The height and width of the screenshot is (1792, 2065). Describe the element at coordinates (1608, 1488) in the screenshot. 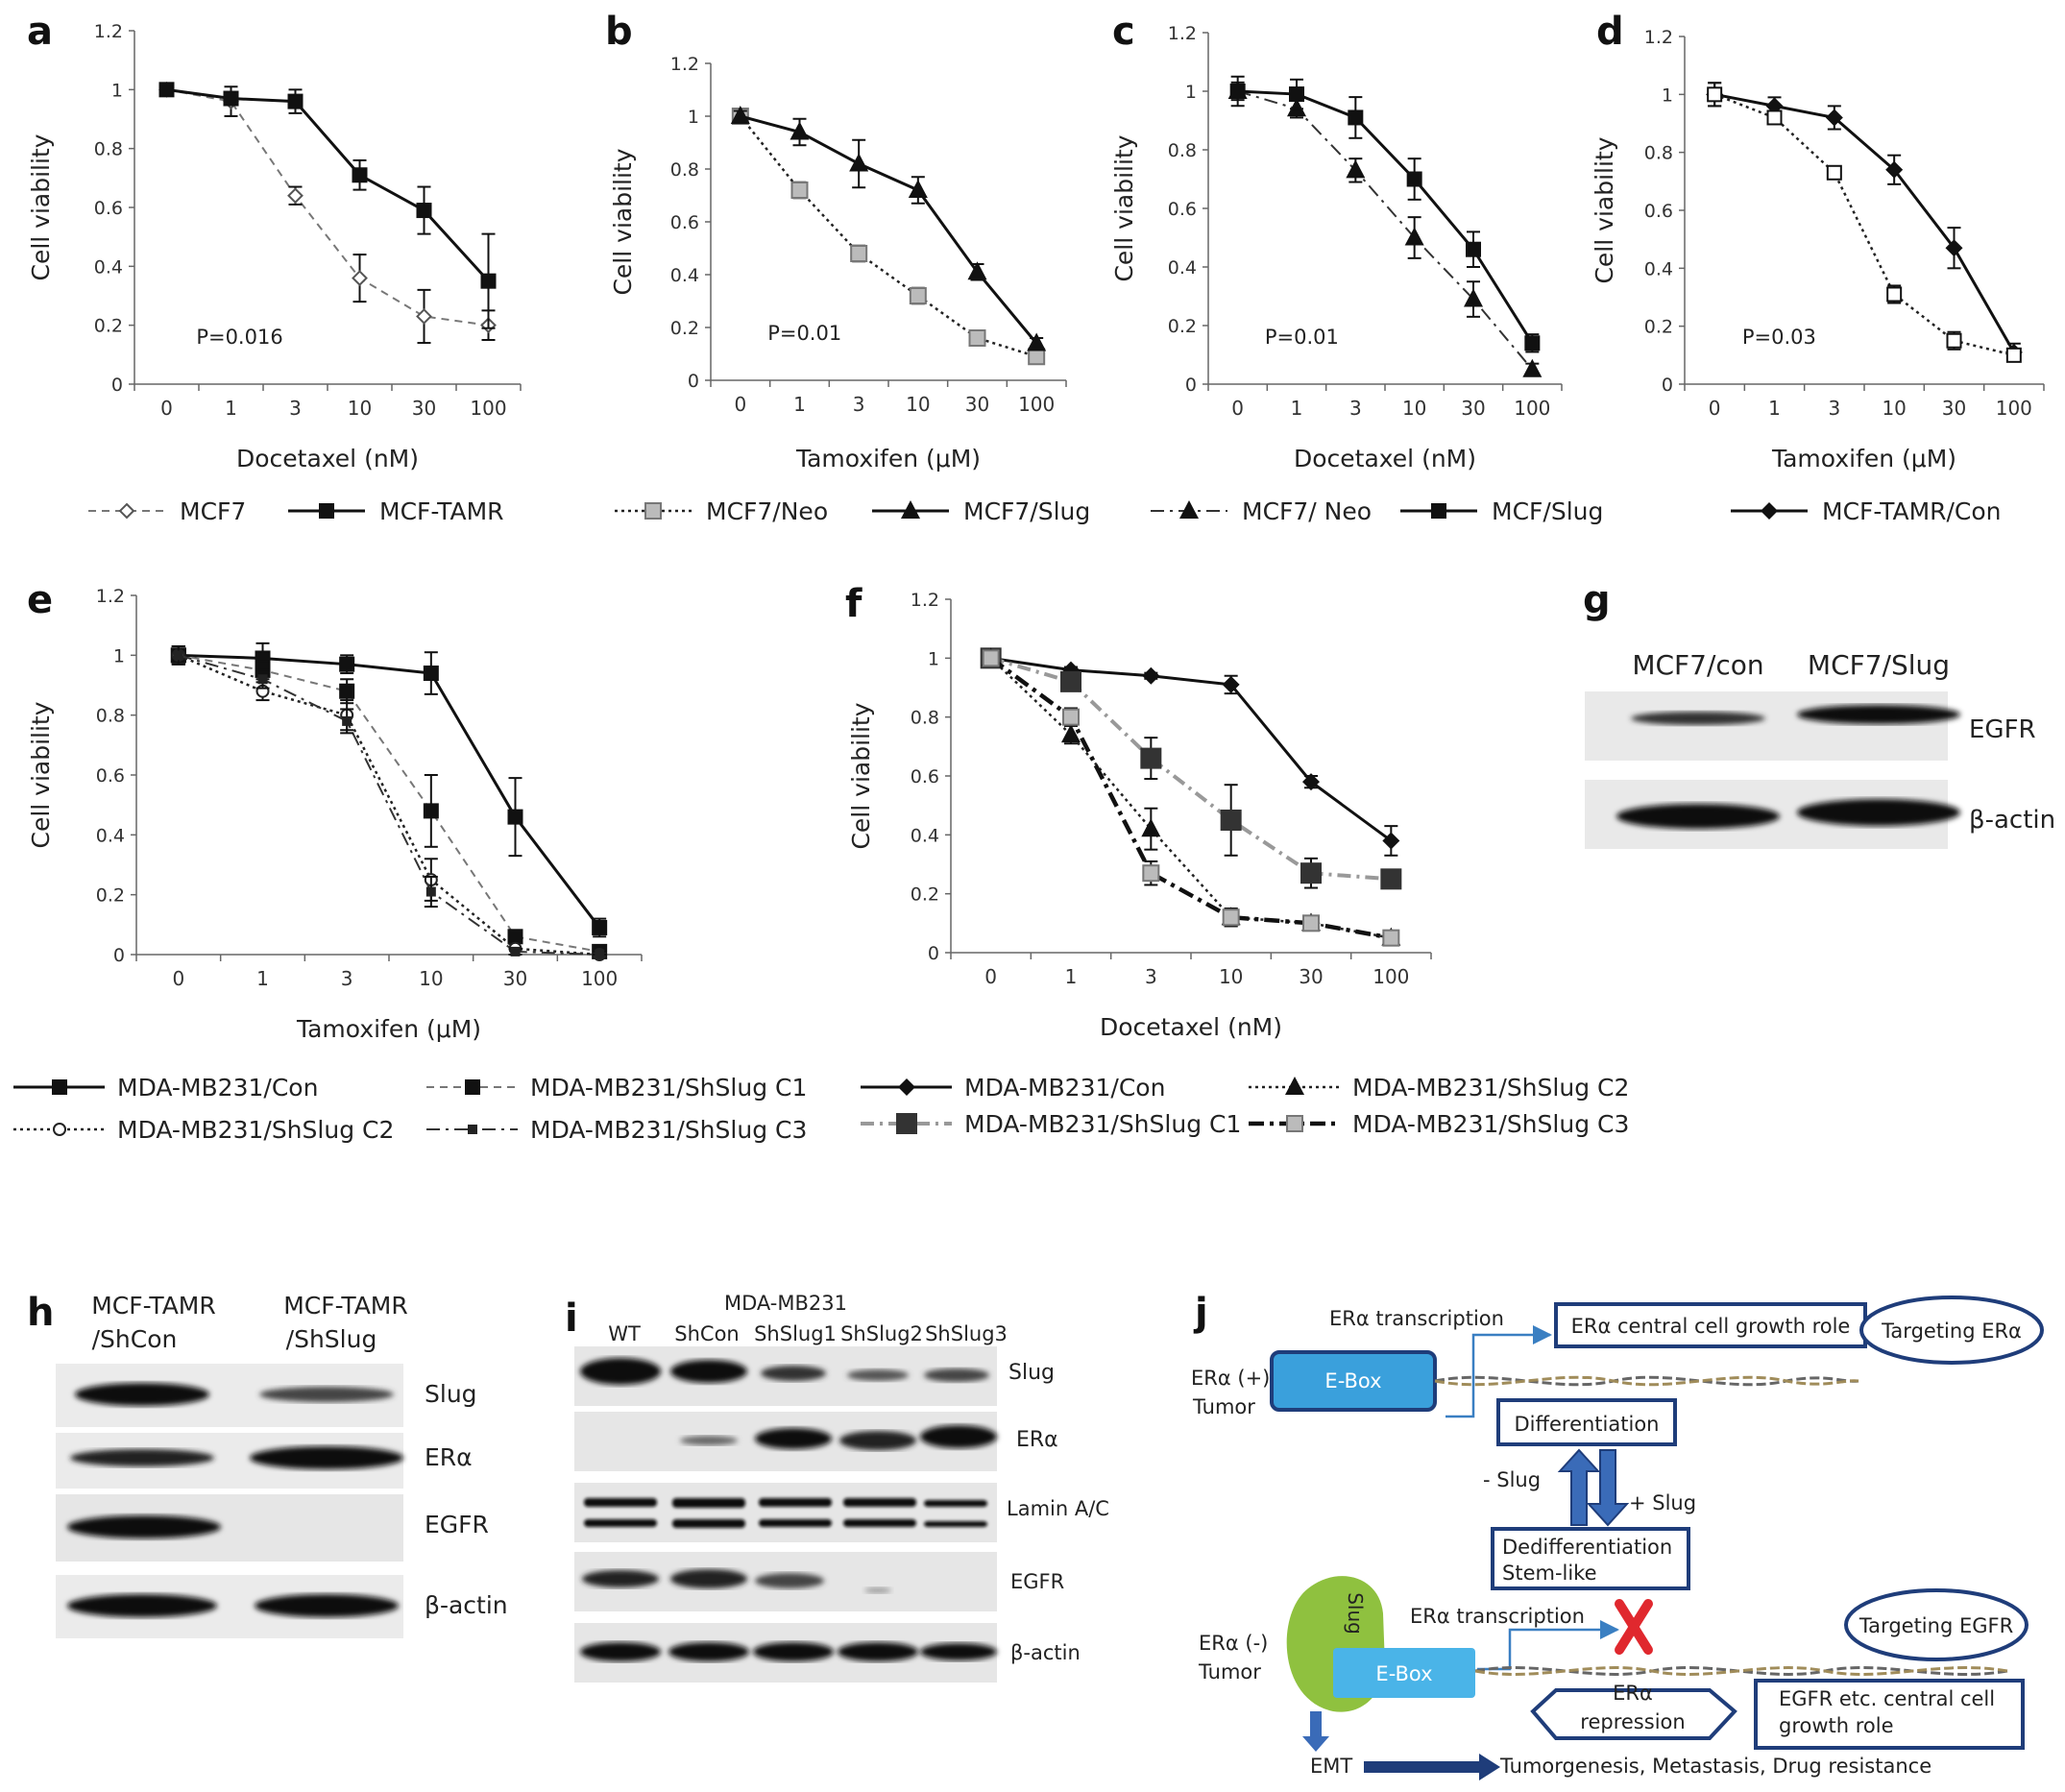

I see `j-arrow-down` at that location.